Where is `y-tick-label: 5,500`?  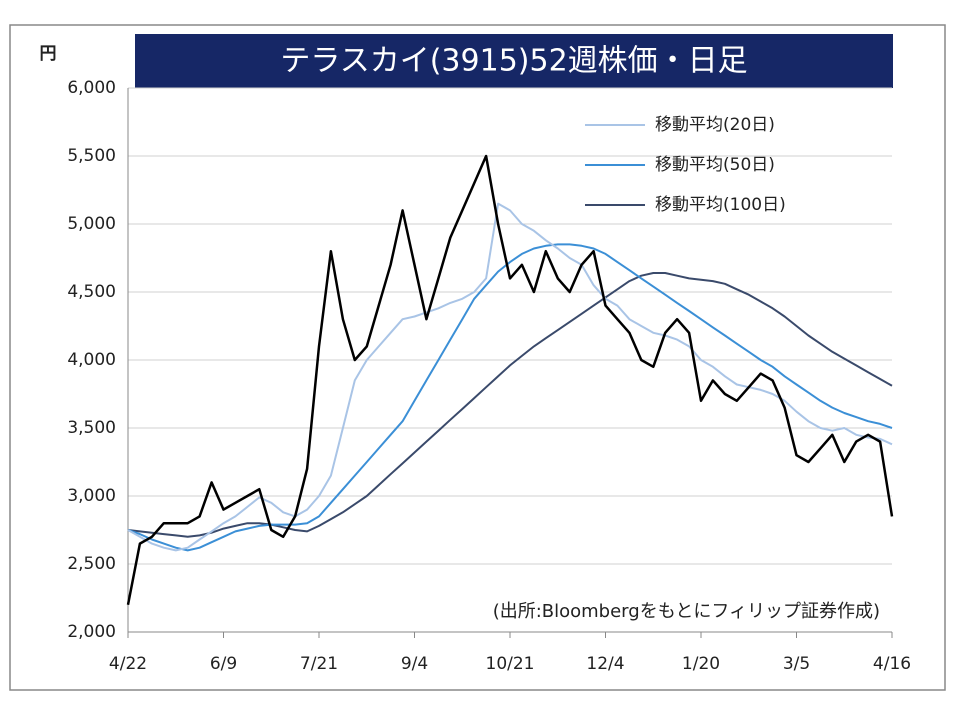
y-tick-label: 5,500 is located at coordinates (91, 156).